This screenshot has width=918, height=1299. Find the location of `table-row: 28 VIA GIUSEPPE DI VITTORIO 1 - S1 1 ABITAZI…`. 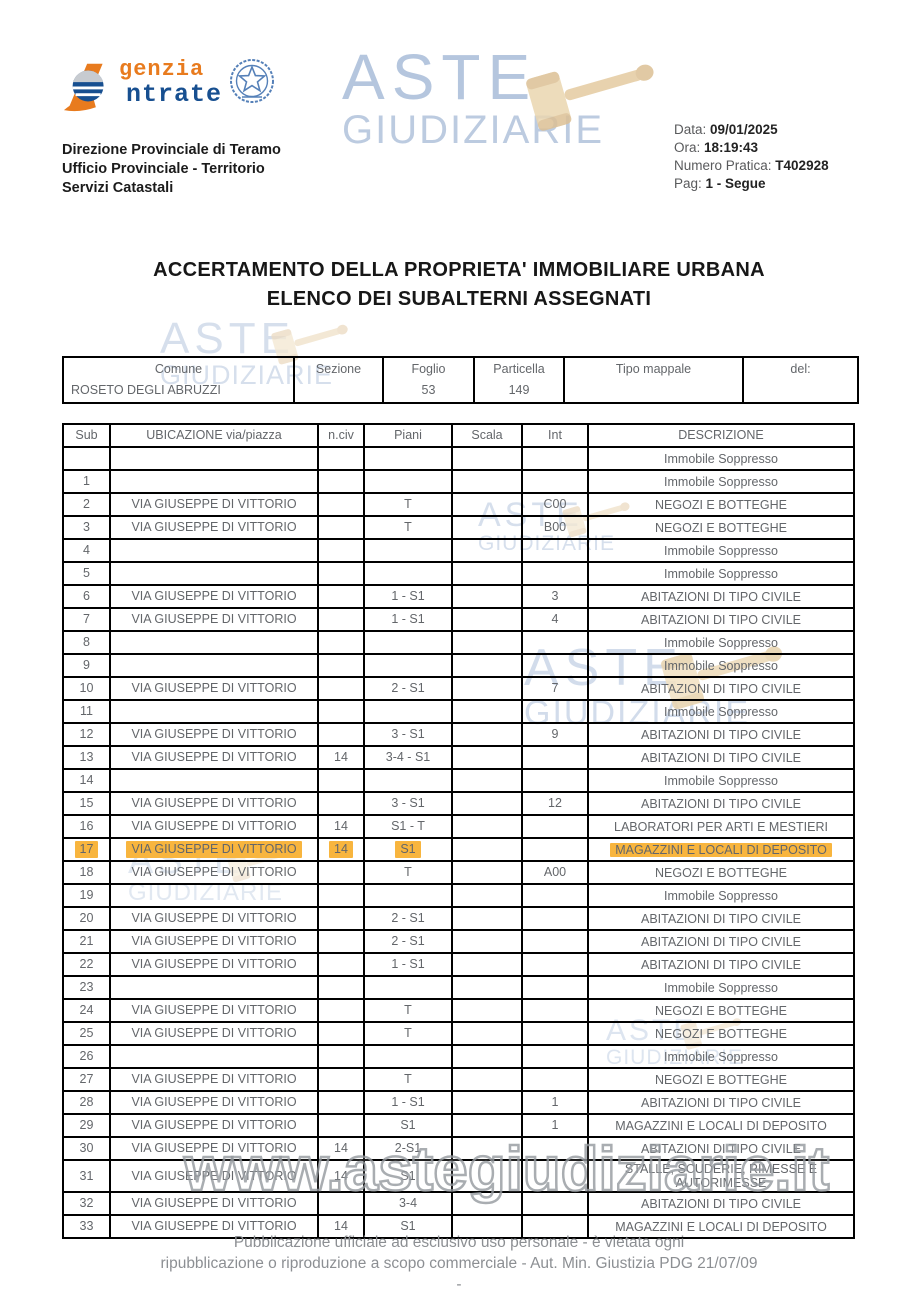

table-row: 28 VIA GIUSEPPE DI VITTORIO 1 - S1 1 ABITAZI… is located at coordinates (458, 1102).